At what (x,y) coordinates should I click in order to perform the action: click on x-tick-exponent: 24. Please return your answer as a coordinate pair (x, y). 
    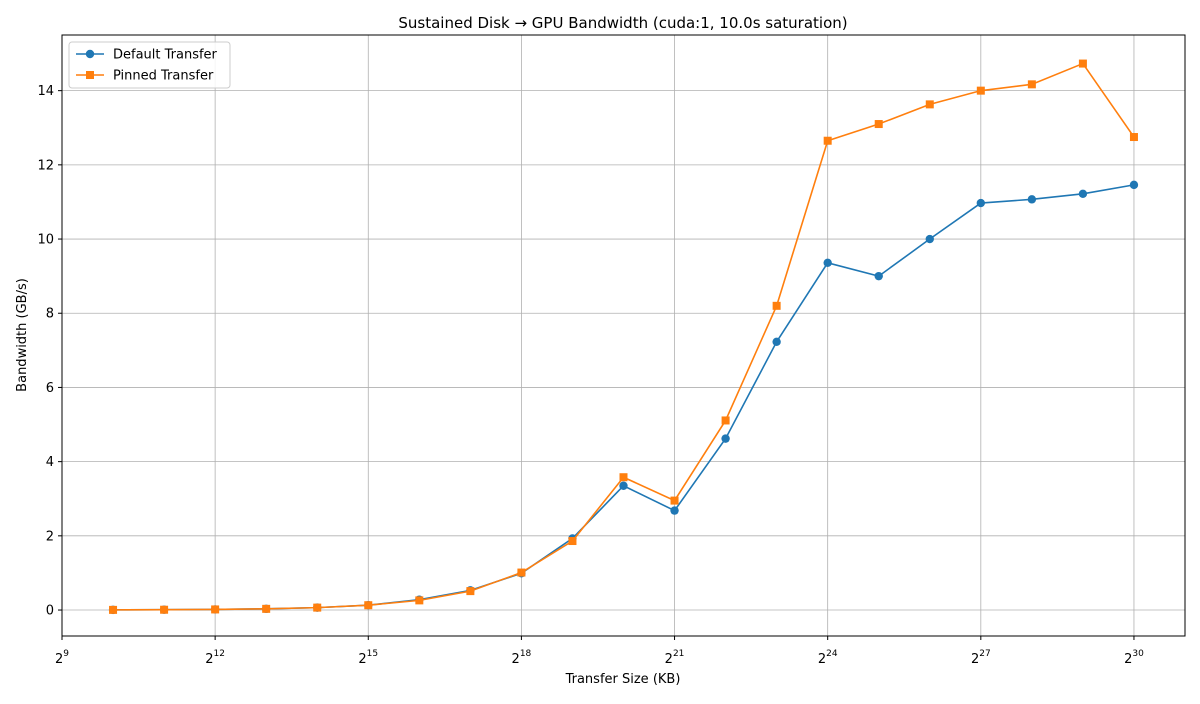
    Looking at the image, I should click on (832, 654).